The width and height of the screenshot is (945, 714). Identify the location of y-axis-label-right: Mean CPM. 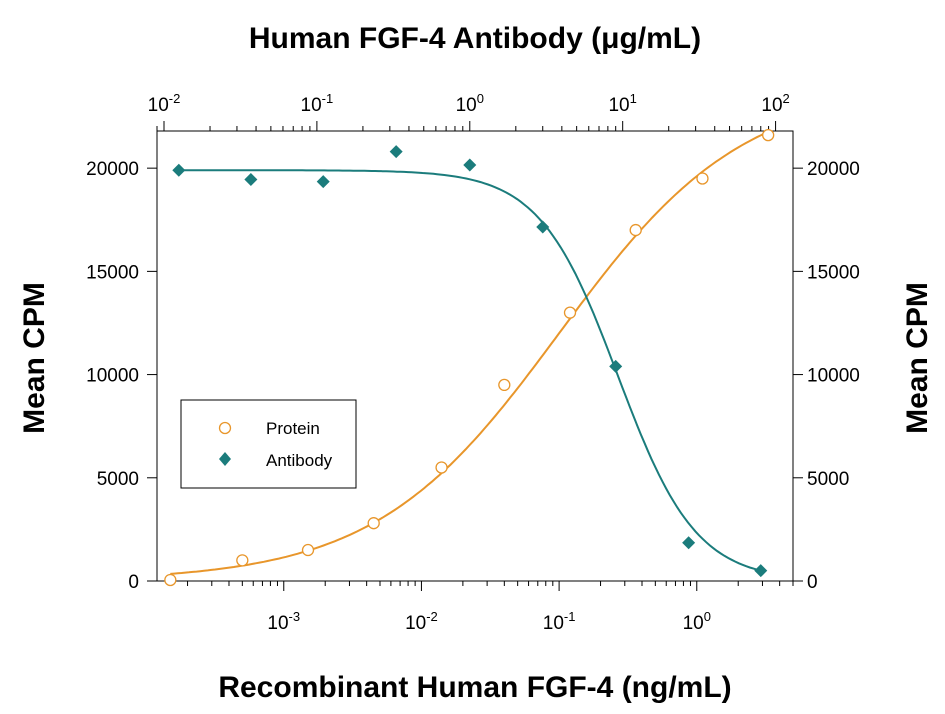
(917, 358).